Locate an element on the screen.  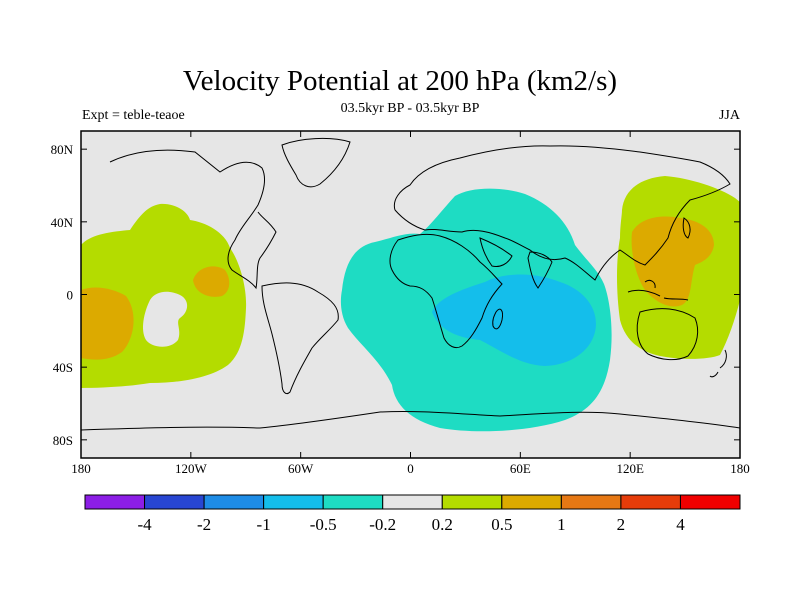
madagascar-coast is located at coordinates (497, 319).